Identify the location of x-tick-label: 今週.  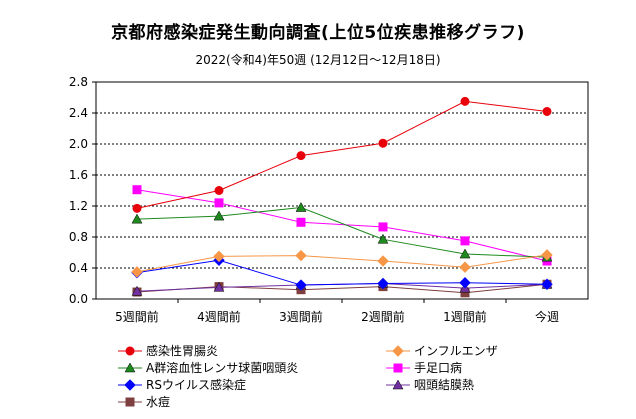
(547, 316).